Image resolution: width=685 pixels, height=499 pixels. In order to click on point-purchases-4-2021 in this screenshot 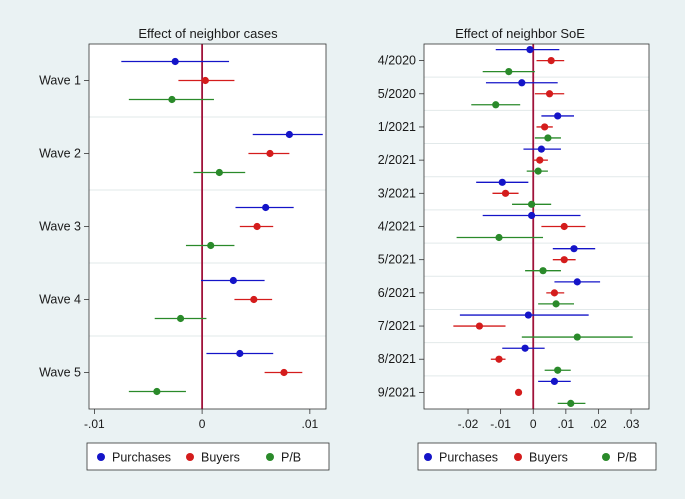, I will do `click(532, 215)`.